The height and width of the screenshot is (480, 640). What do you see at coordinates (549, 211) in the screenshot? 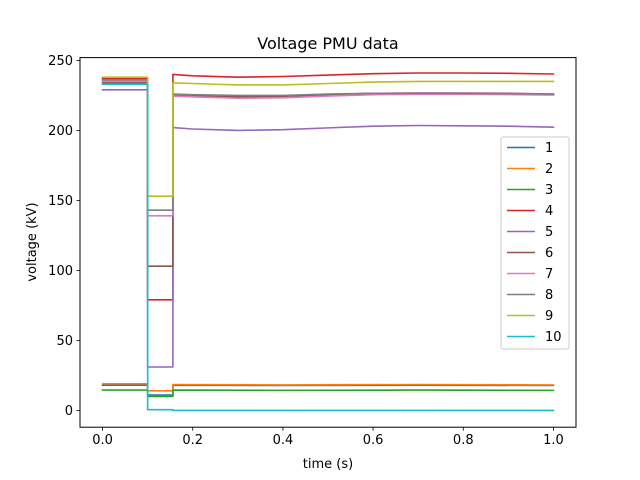
I see `legend-label: 4` at bounding box center [549, 211].